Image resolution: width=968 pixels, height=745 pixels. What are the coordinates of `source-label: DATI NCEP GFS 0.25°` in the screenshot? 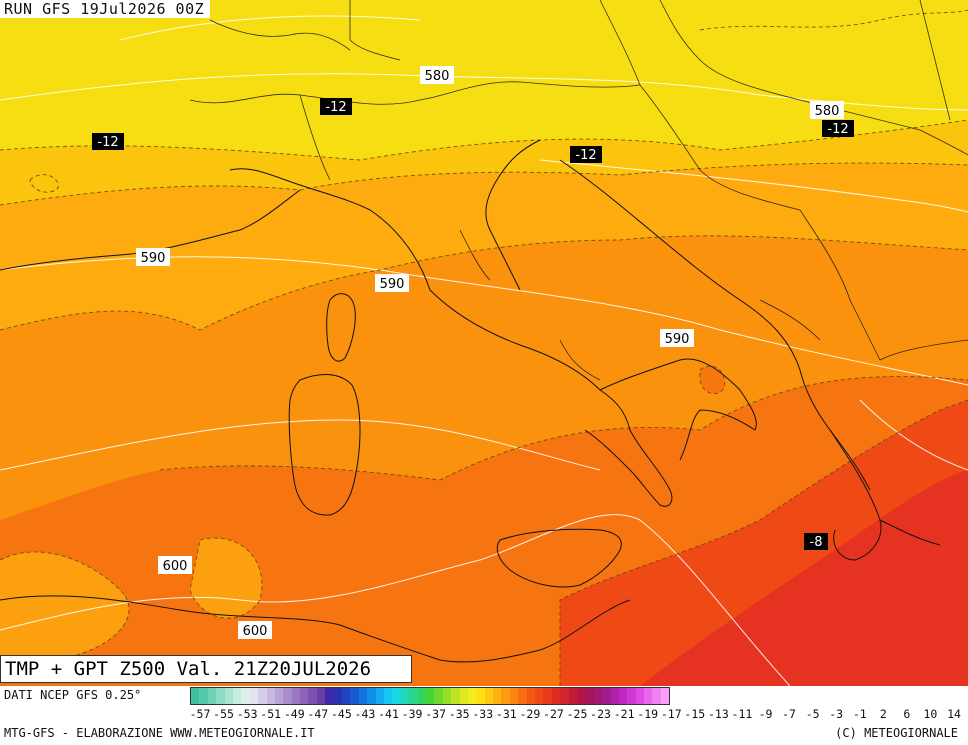 It's located at (73, 695).